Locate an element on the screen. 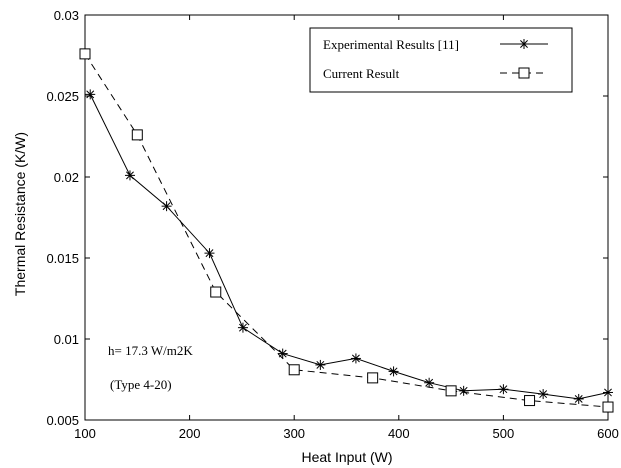 The height and width of the screenshot is (468, 621). legend-asterisk-marker is located at coordinates (524, 44).